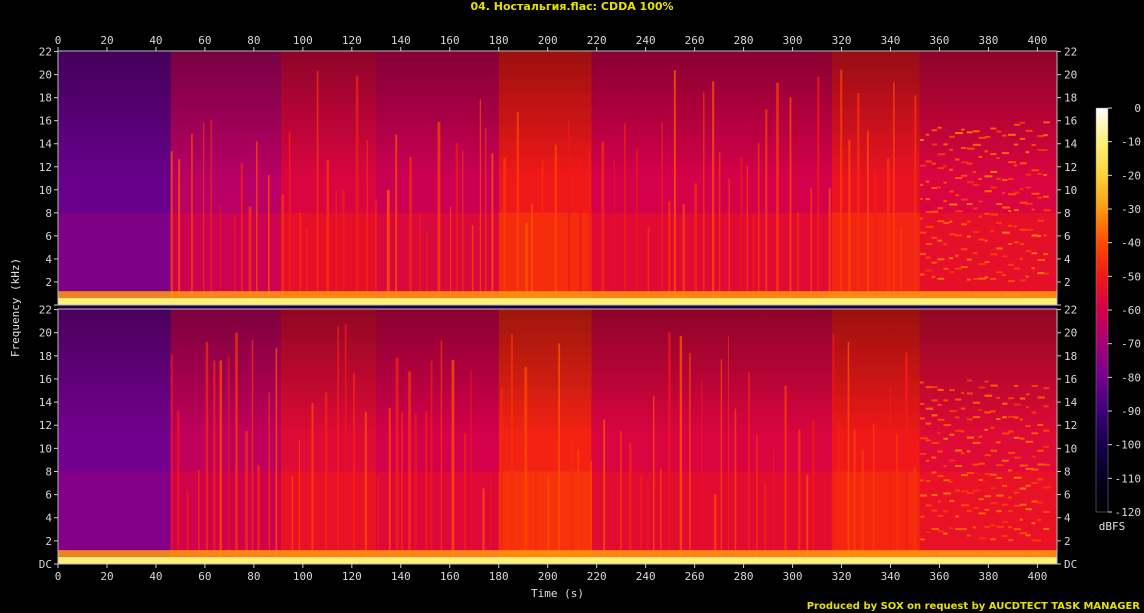  I want to click on dc-band-ch1, so click(557, 301).